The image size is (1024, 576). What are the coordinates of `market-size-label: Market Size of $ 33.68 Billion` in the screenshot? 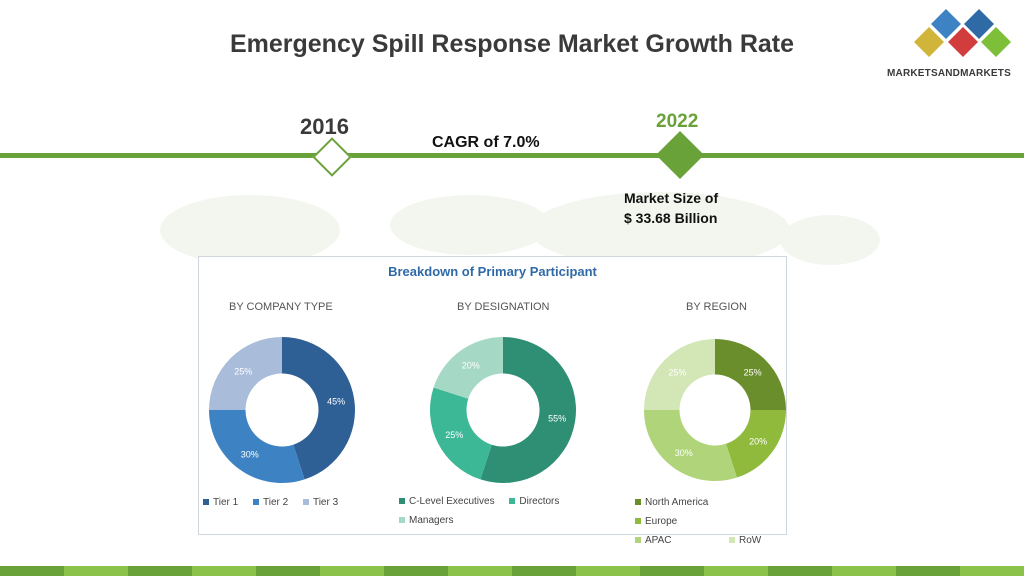 It's located at (671, 208).